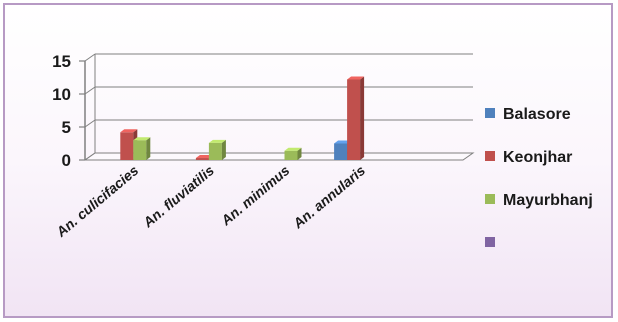 The width and height of the screenshot is (618, 322). What do you see at coordinates (537, 157) in the screenshot?
I see `legend-label: Keonjhar` at bounding box center [537, 157].